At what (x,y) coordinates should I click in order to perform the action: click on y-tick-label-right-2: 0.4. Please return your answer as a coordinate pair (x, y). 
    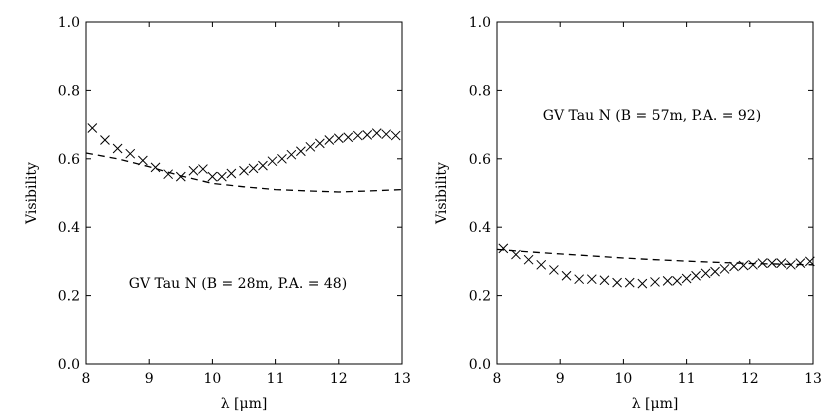
    Looking at the image, I should click on (480, 228).